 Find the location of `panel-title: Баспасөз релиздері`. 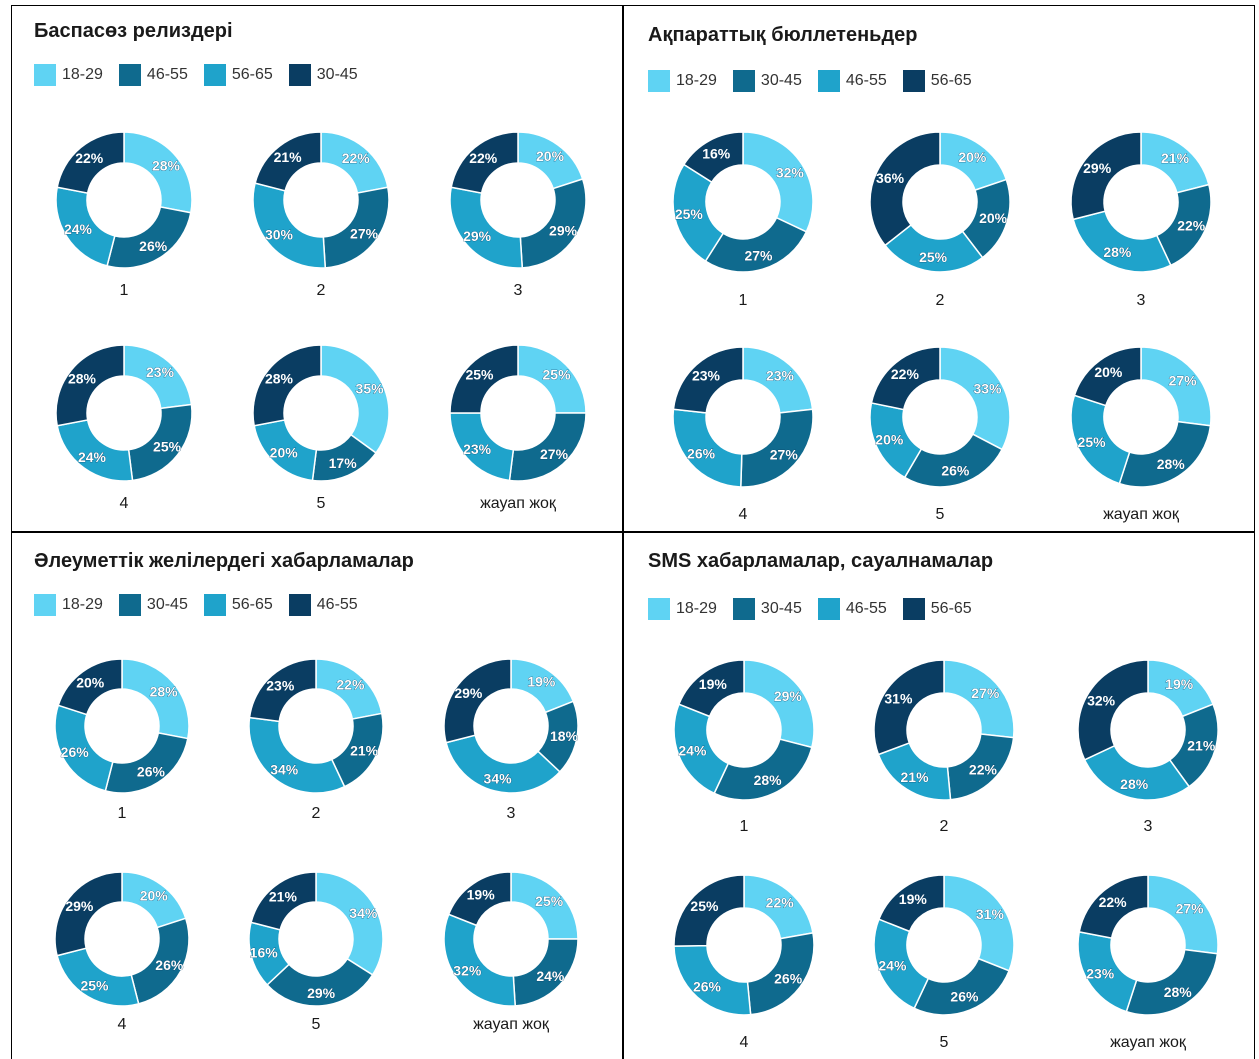

panel-title: Баспасөз релиздері is located at coordinates (133, 31).